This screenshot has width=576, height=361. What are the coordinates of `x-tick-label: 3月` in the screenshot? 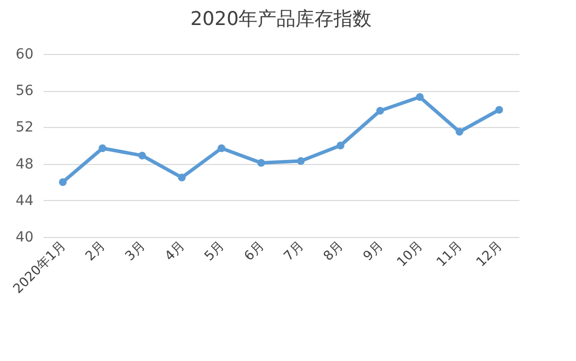 It's located at (135, 251).